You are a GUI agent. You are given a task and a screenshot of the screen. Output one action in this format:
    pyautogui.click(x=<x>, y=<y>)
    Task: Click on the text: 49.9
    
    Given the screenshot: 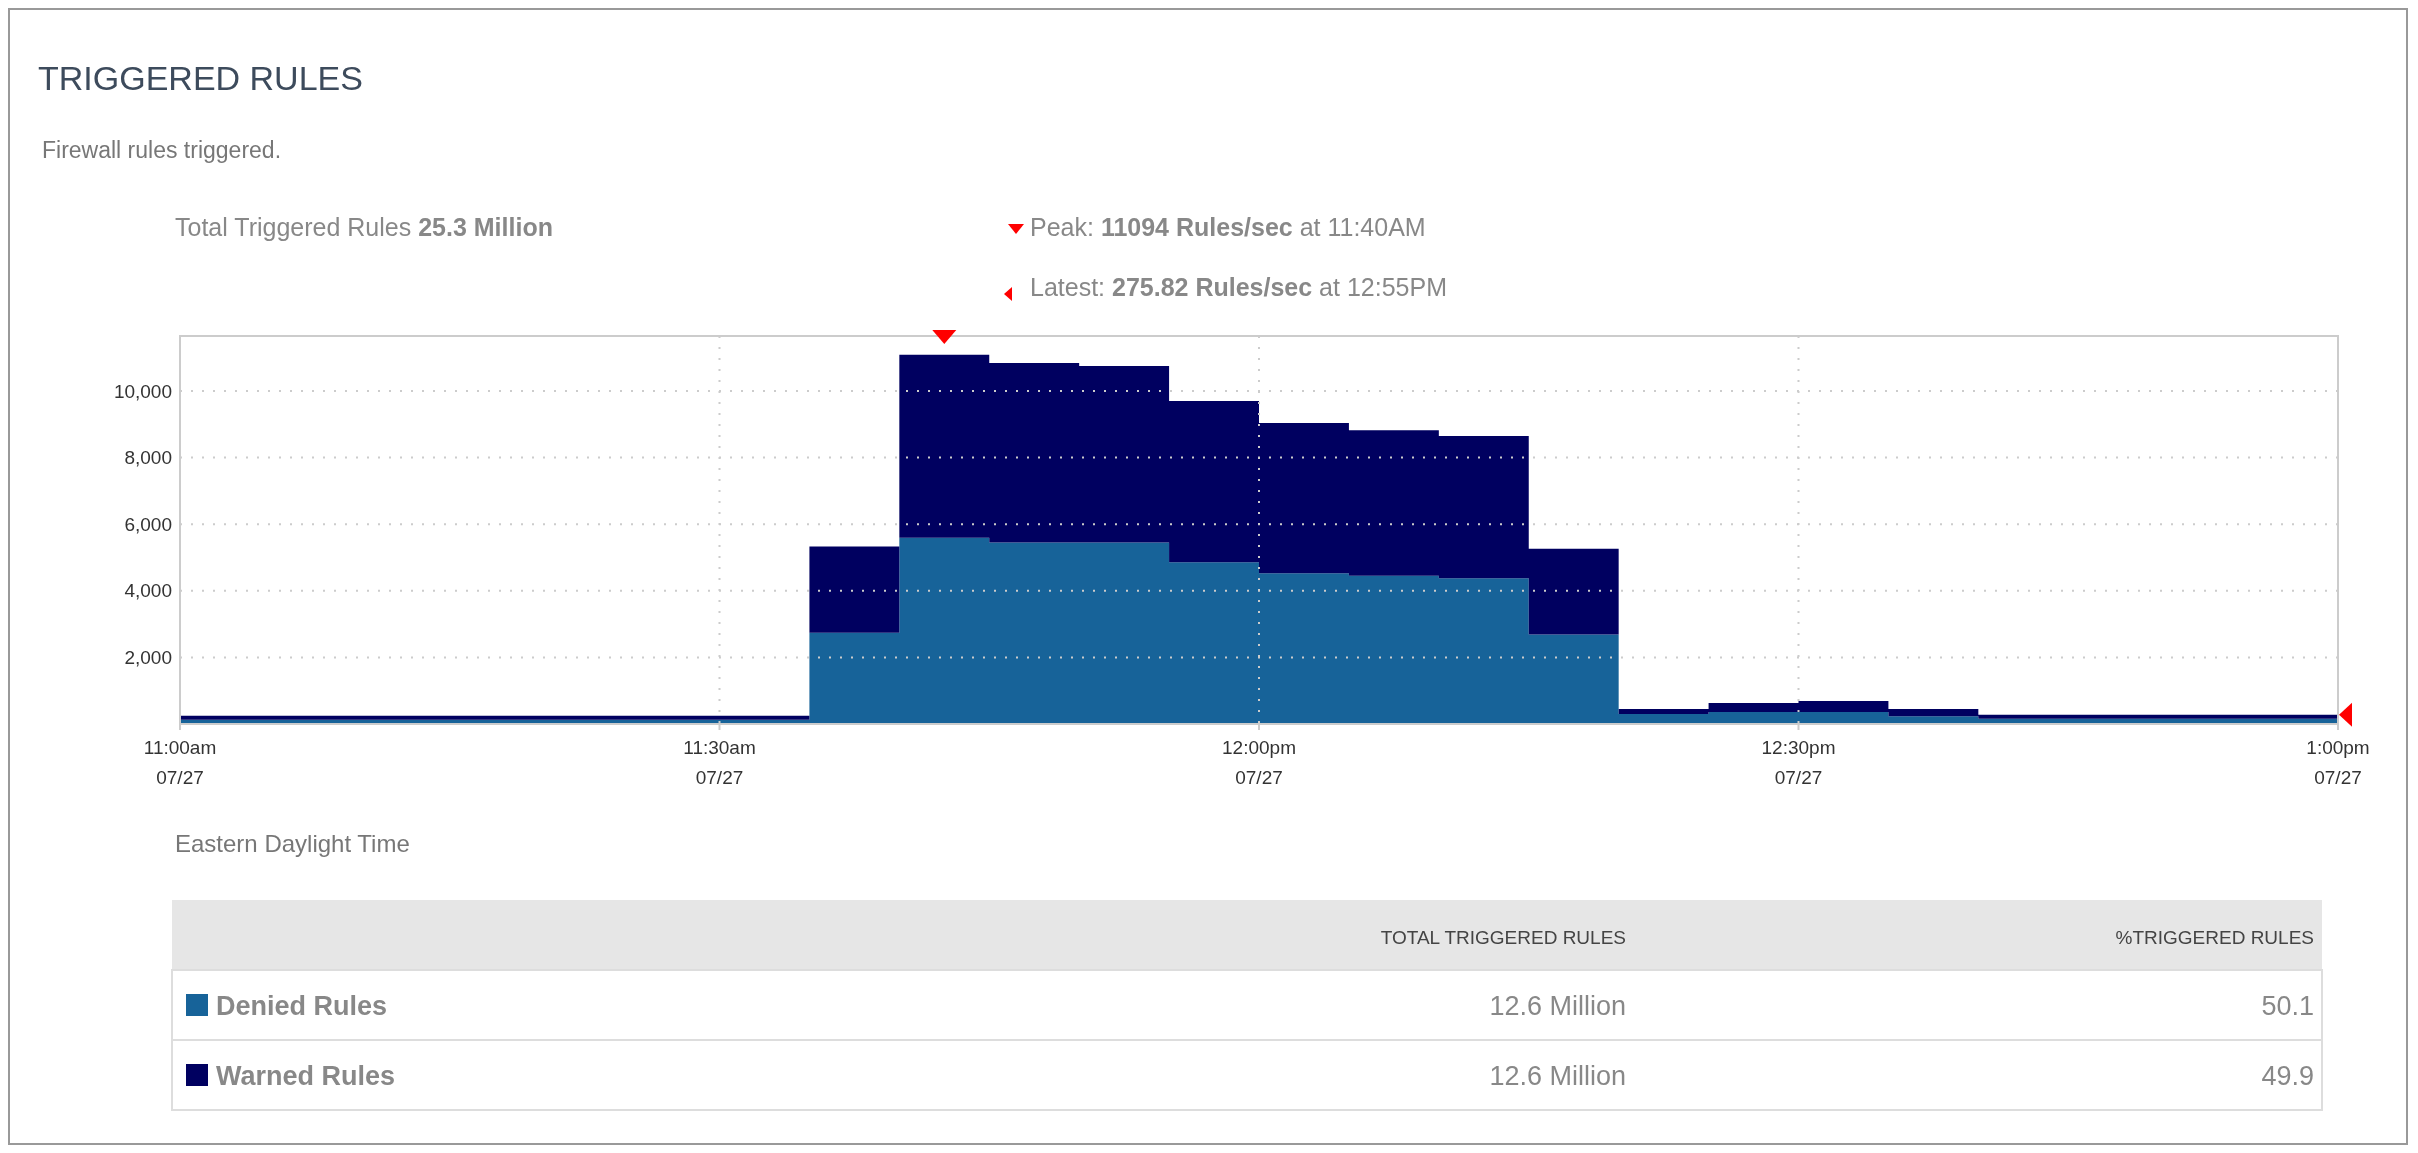 What is the action you would take?
    pyautogui.click(x=2287, y=1076)
    